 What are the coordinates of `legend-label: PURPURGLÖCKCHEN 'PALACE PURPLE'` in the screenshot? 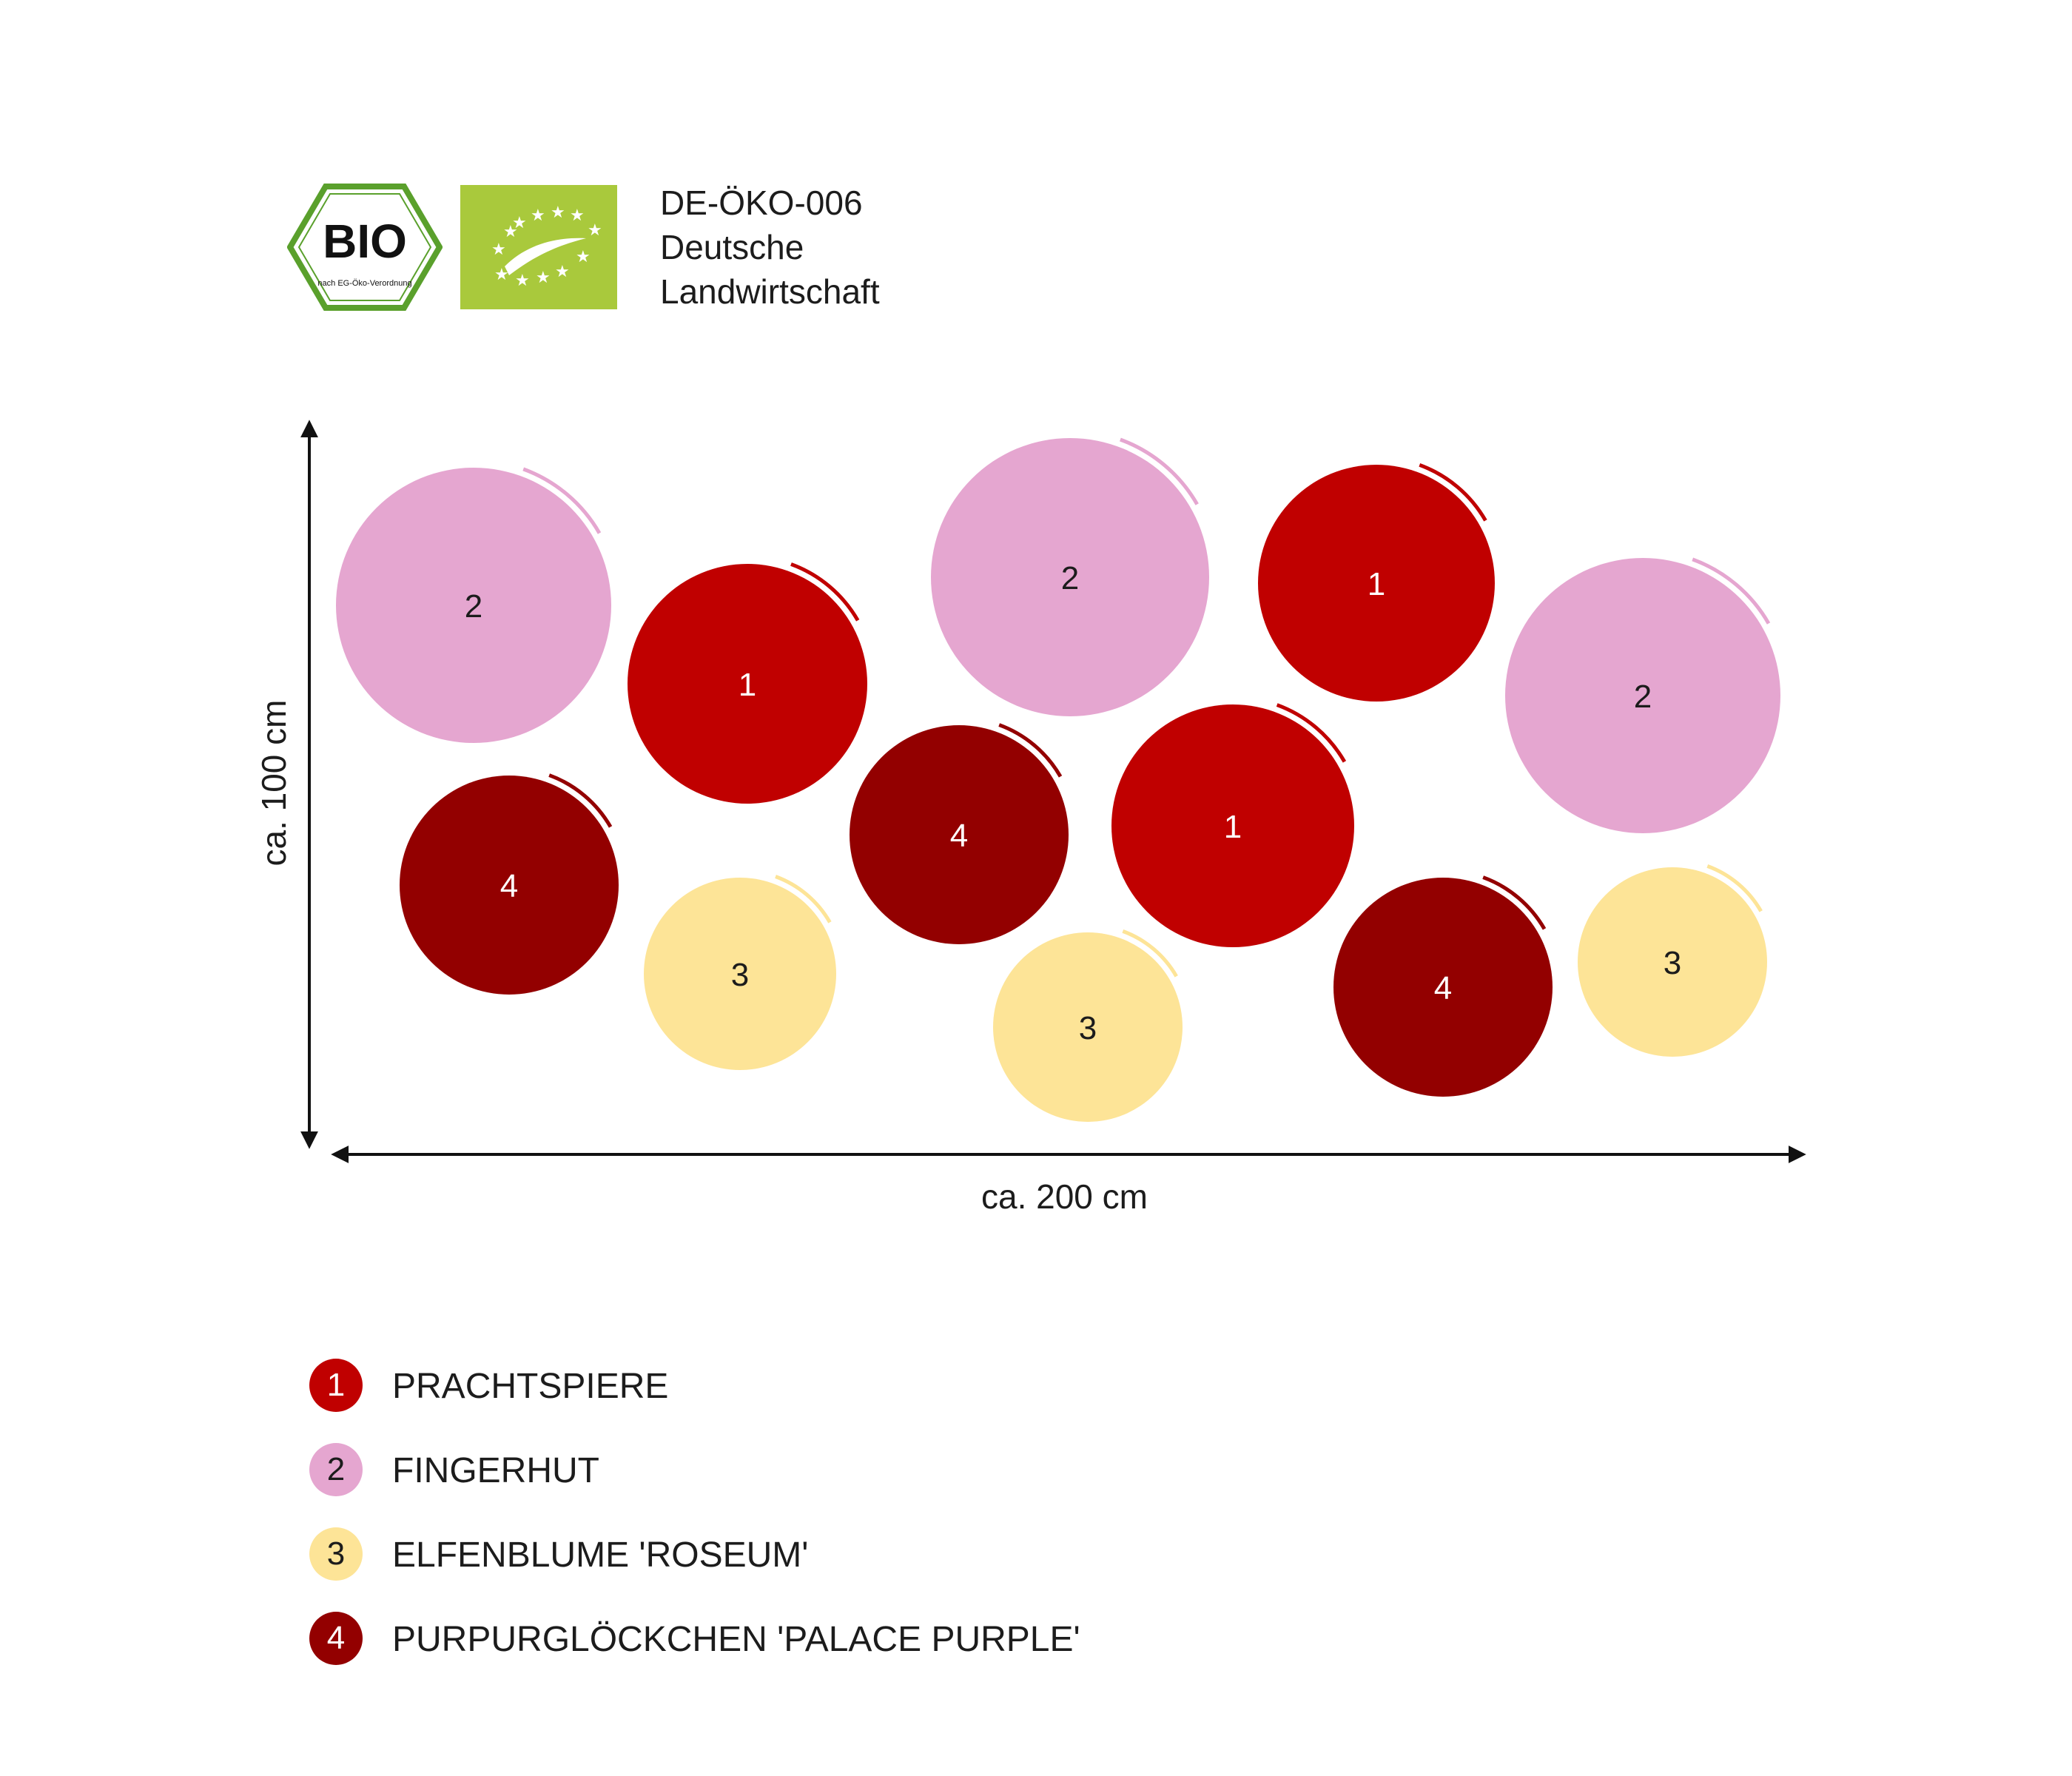 It's located at (736, 1639).